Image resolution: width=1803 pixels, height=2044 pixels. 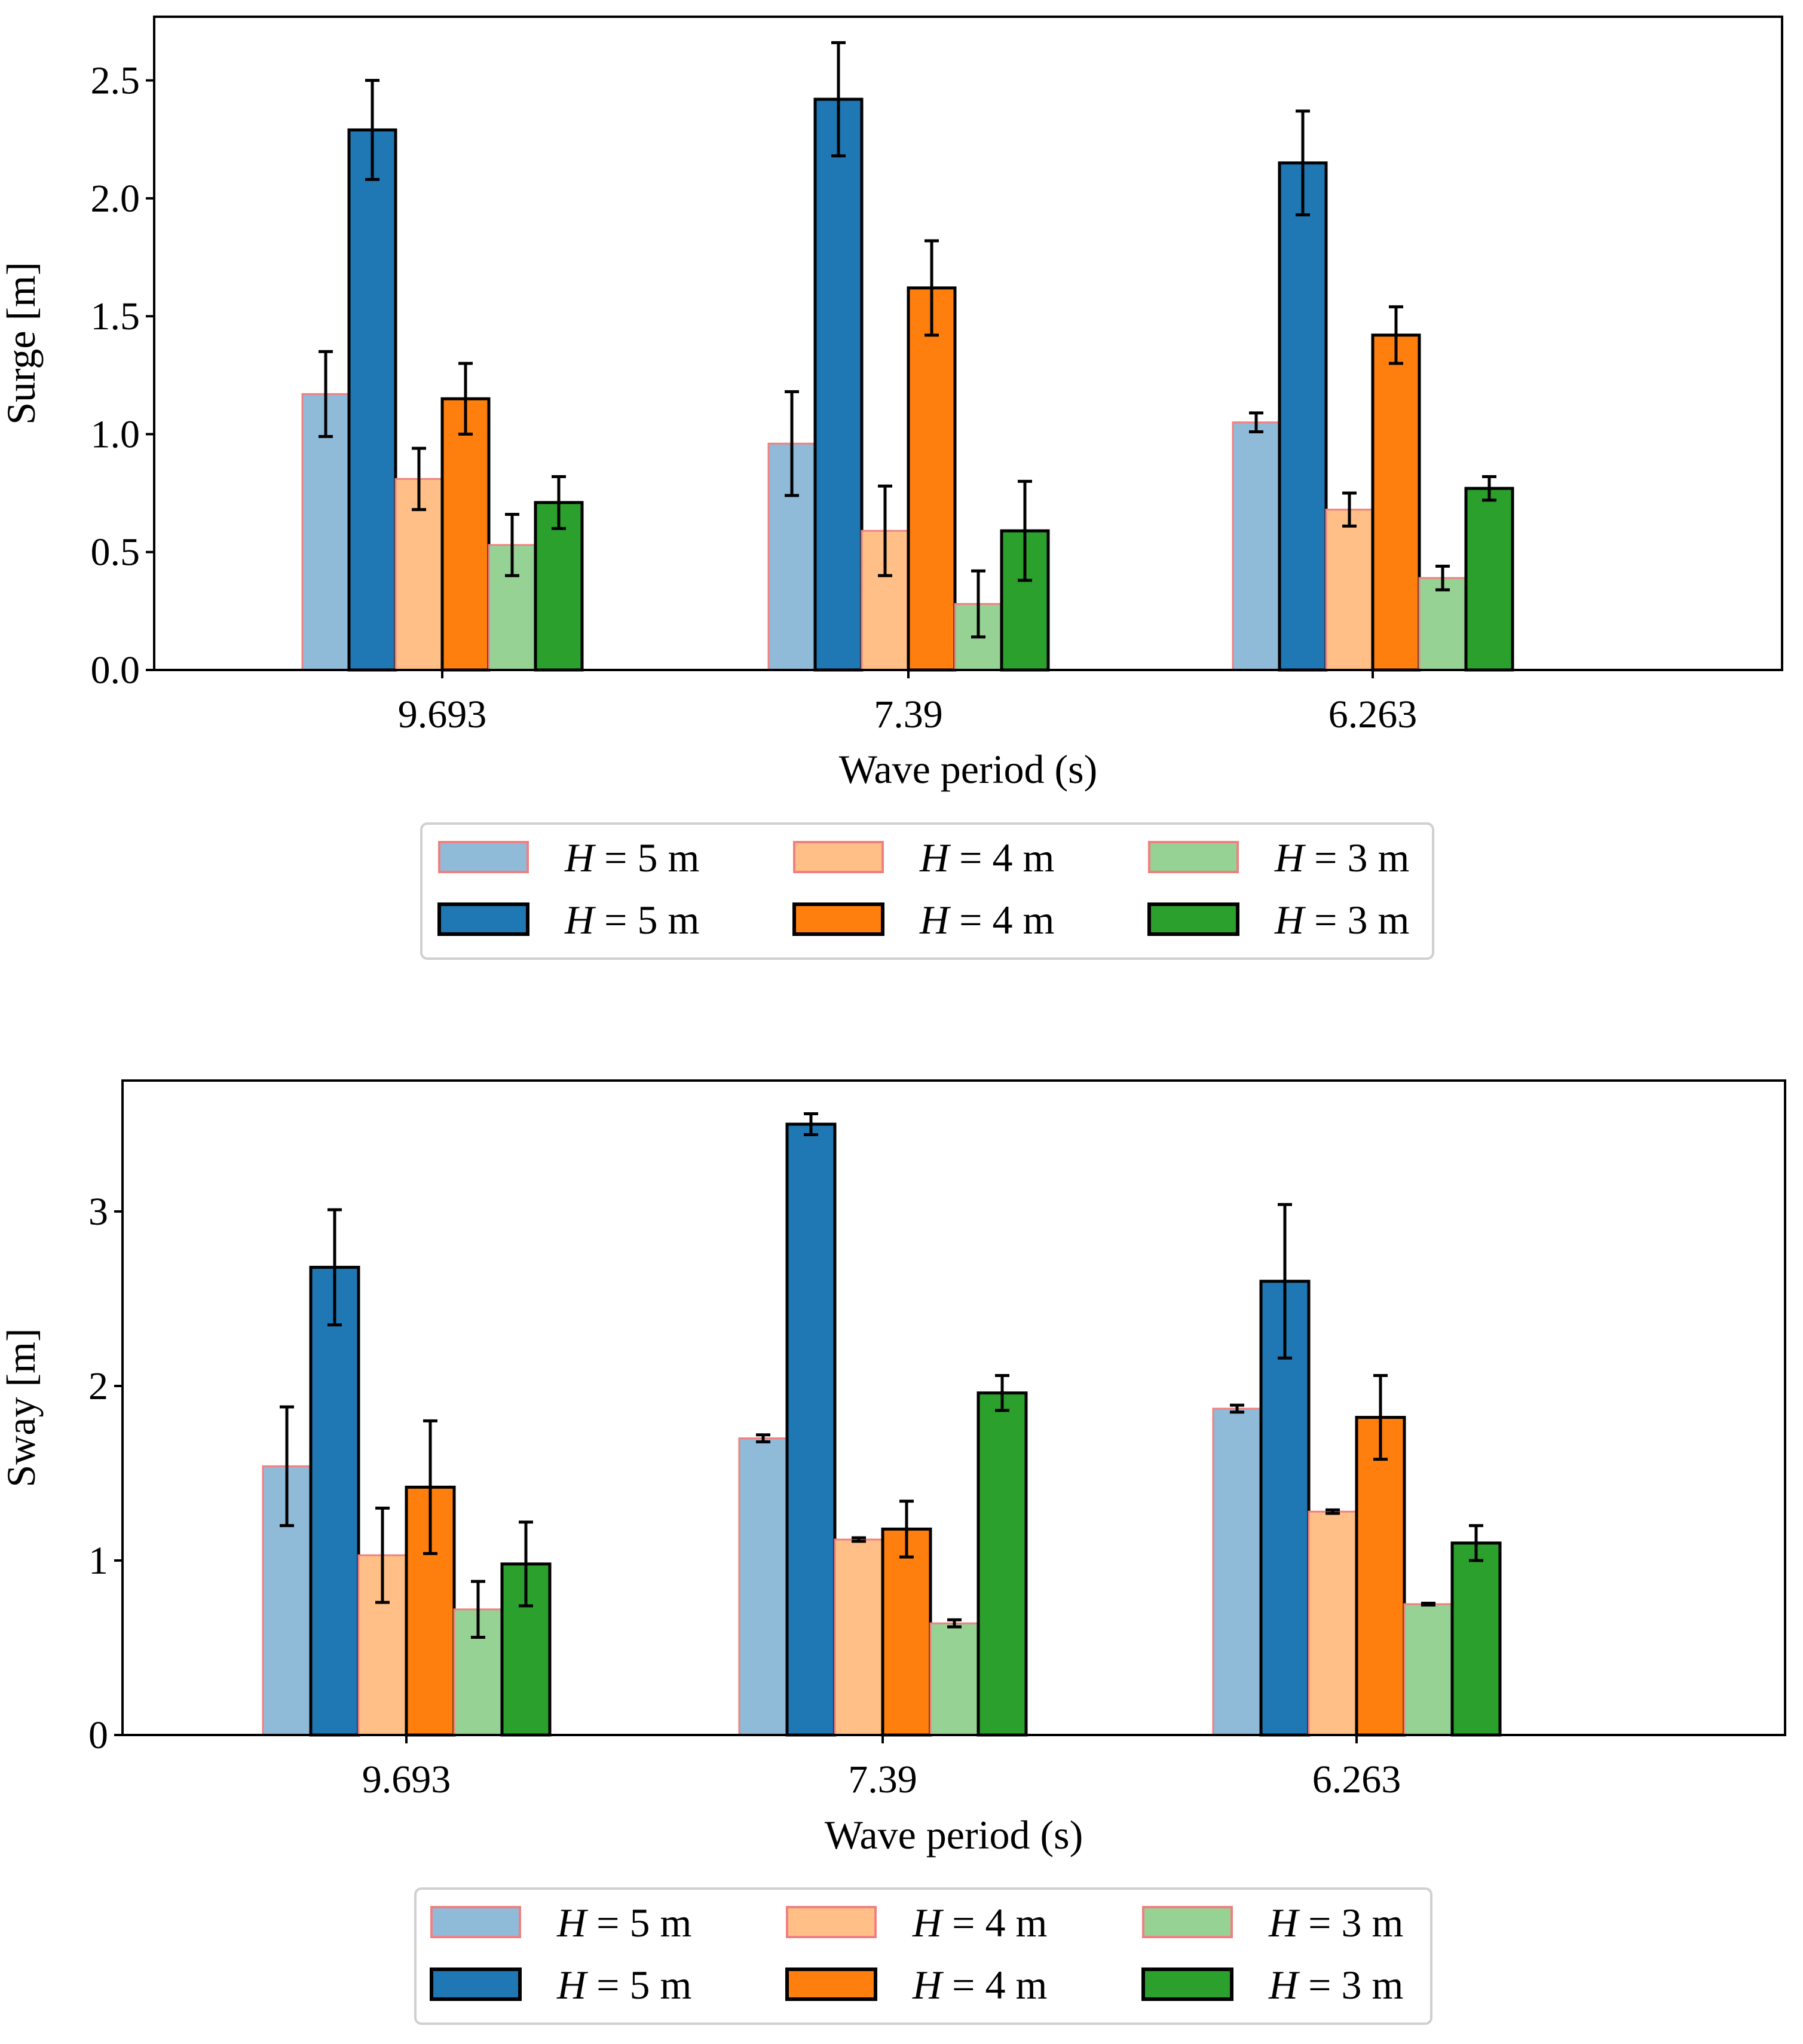 I want to click on sway-bar-3-6.263, so click(x=1333, y=1623).